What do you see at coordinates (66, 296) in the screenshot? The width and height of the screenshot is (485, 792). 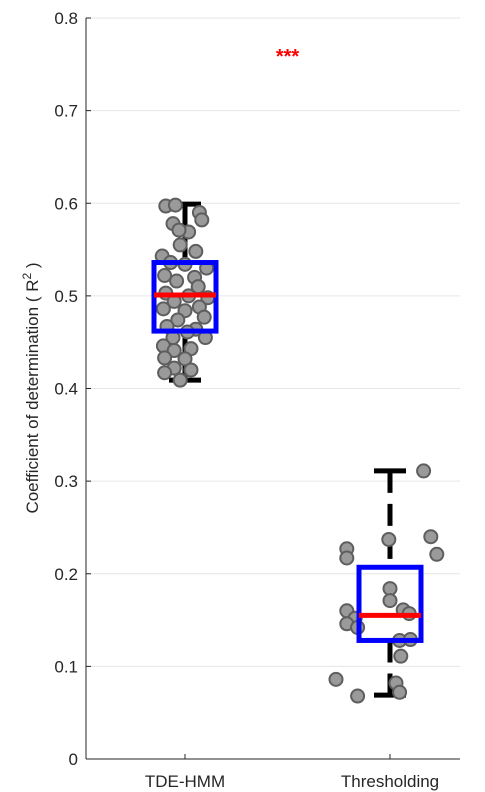 I see `y-tick-label: 0.5` at bounding box center [66, 296].